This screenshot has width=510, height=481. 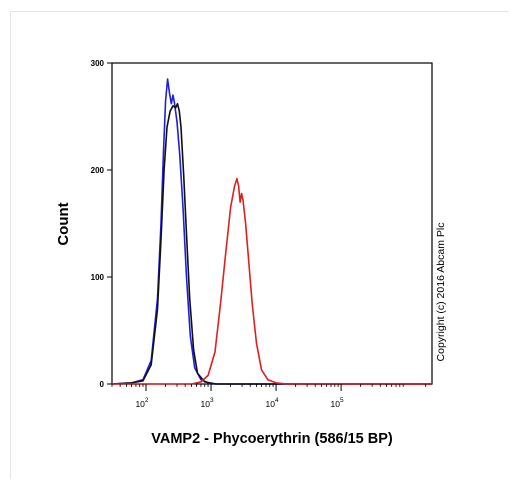 I want to click on x-axis-label: VAMP2 - Phycoerythrin (586/15 BP), so click(x=272, y=439).